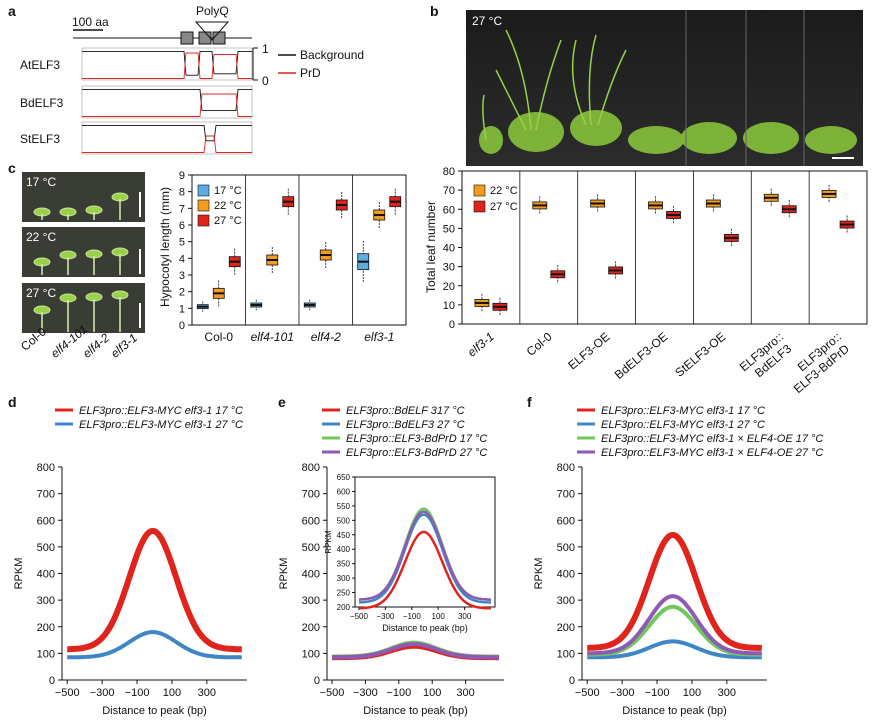 The image size is (877, 726). What do you see at coordinates (12, 402) in the screenshot?
I see `panel-label-d: d` at bounding box center [12, 402].